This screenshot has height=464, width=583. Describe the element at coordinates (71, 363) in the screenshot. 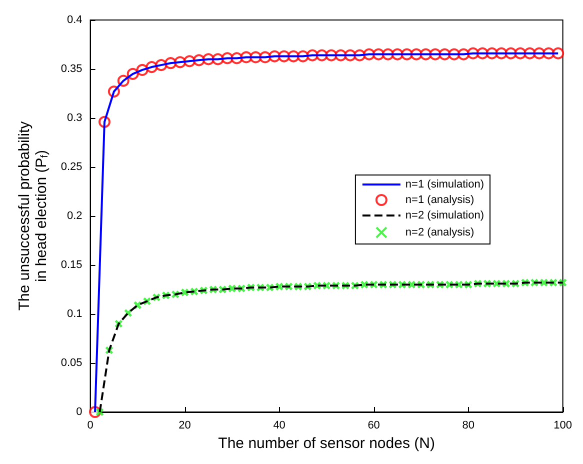

I see `y-tick-label: 0.05` at that location.